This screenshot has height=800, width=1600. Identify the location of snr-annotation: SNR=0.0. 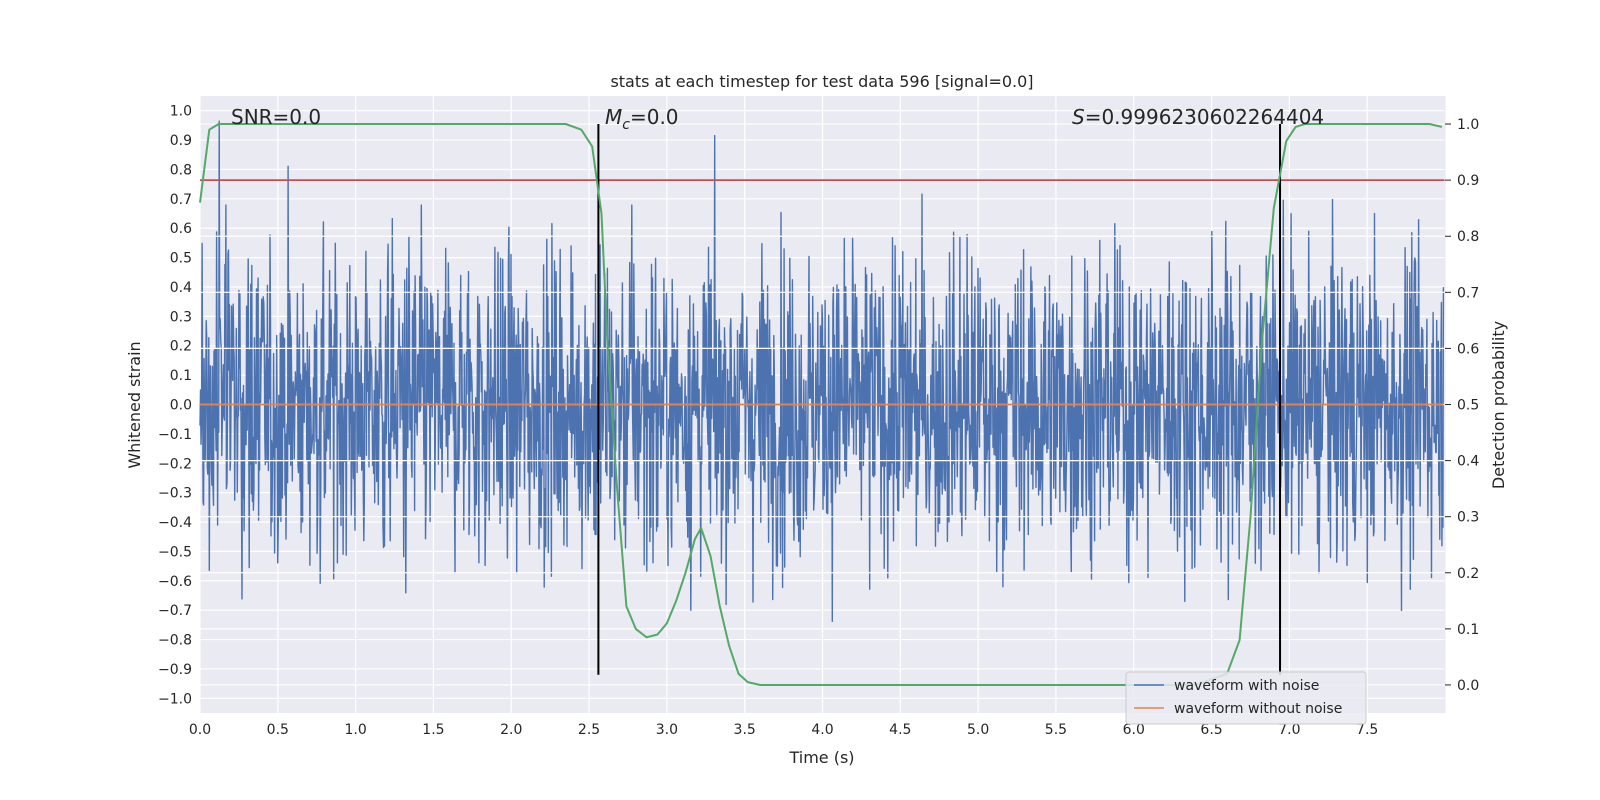
(276, 117).